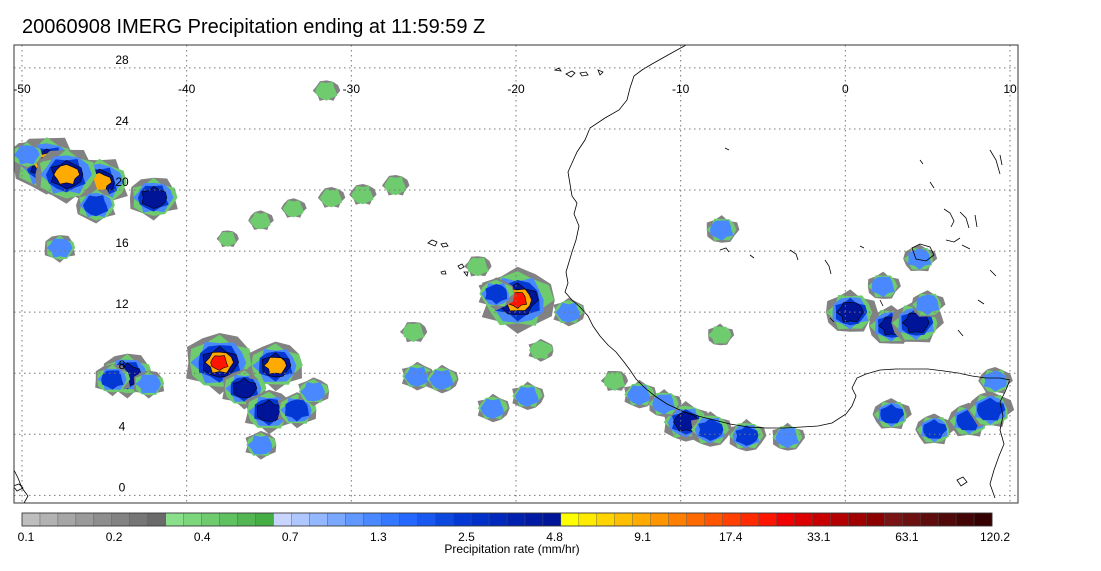 The image size is (1101, 571). What do you see at coordinates (122, 304) in the screenshot?
I see `latitude-tick-label: 12` at bounding box center [122, 304].